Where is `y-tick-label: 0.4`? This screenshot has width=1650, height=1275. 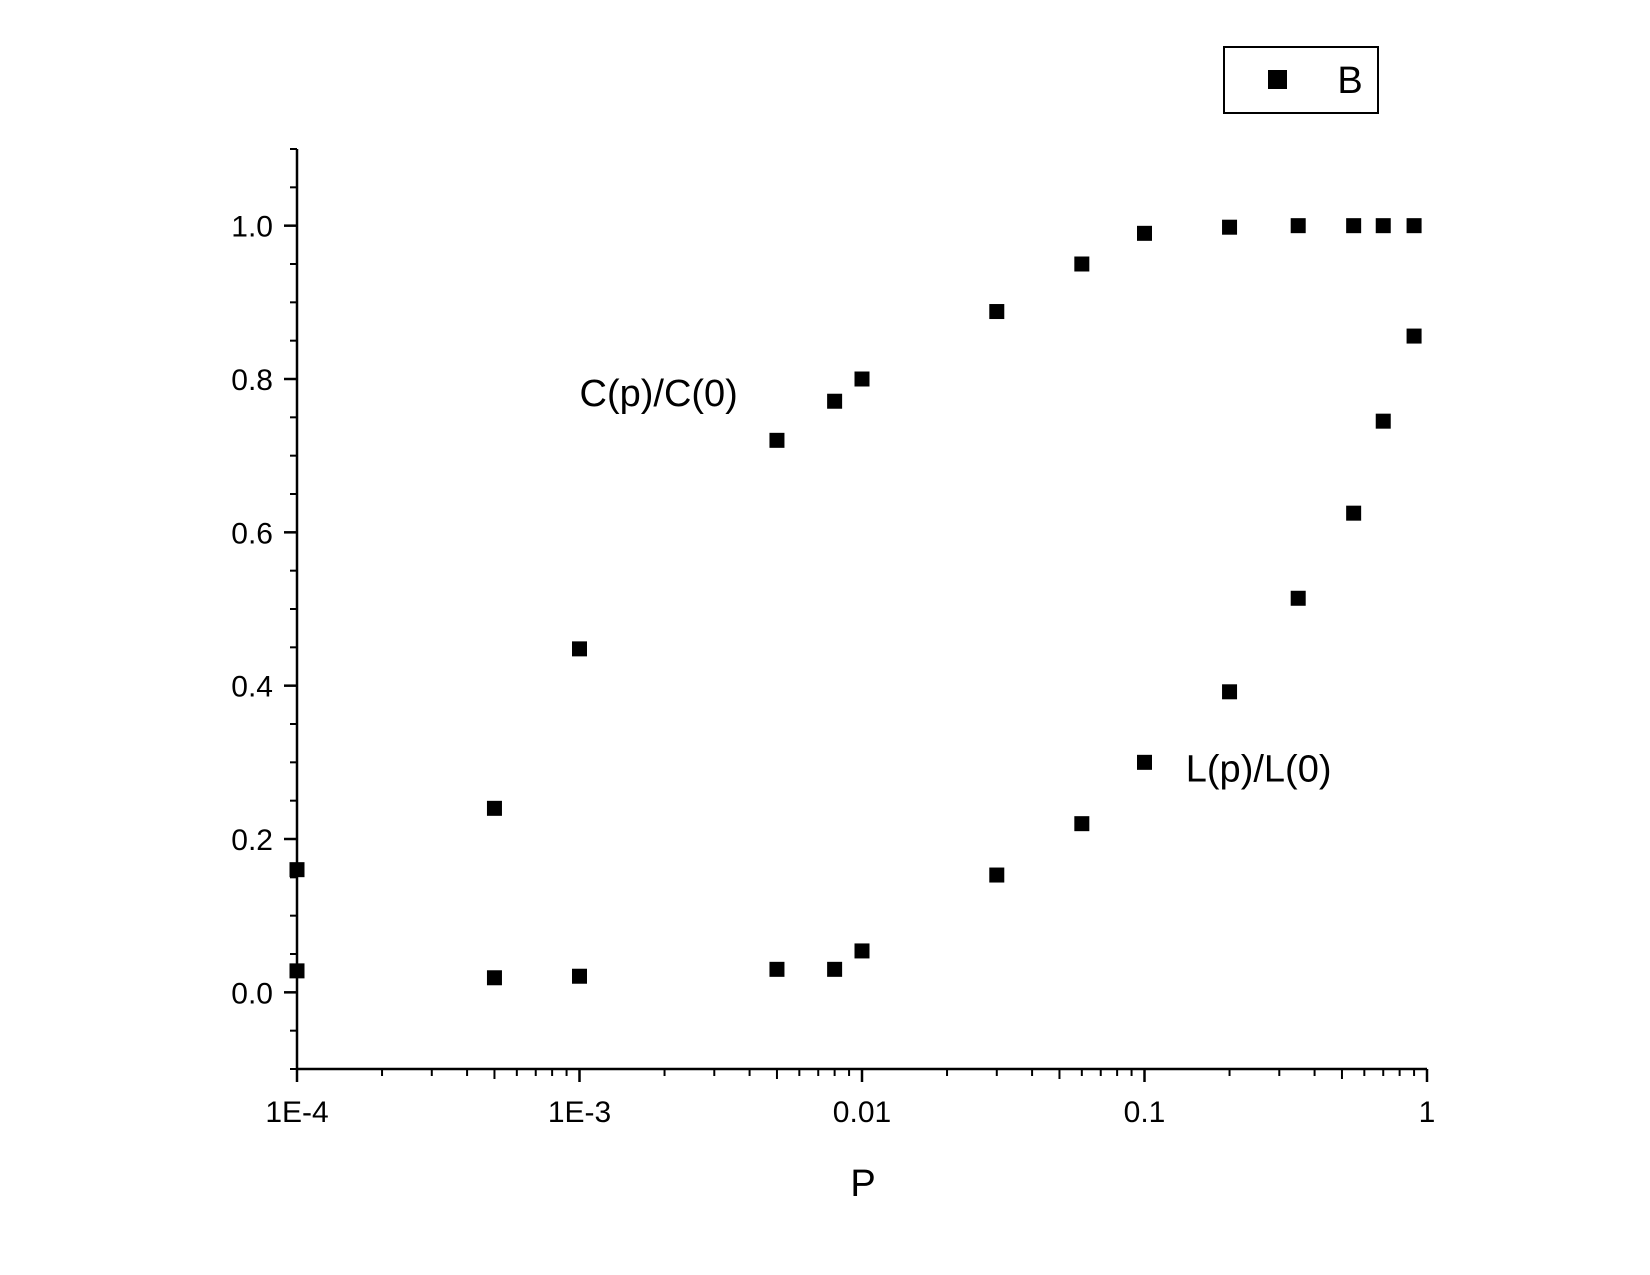 y-tick-label: 0.4 is located at coordinates (252, 687).